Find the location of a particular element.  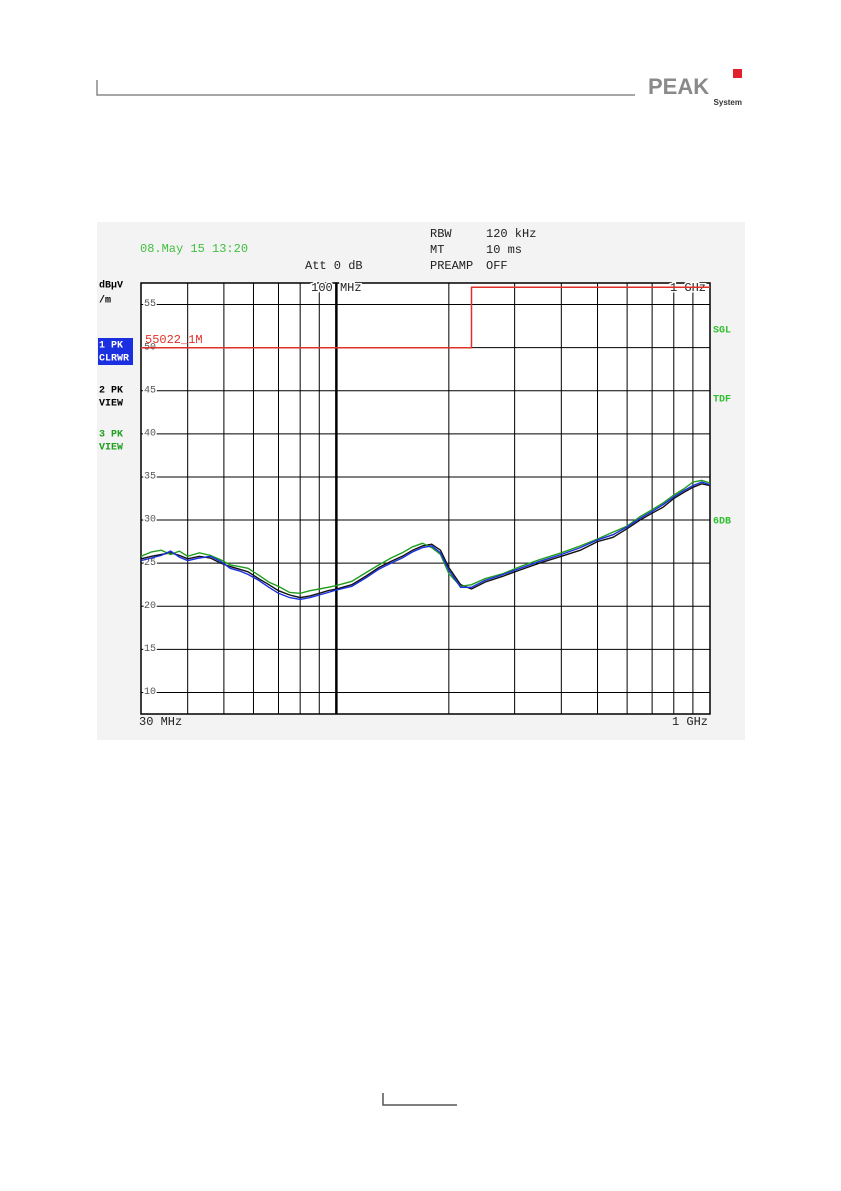

limit-line-label: 55022_1M is located at coordinates (174, 340).